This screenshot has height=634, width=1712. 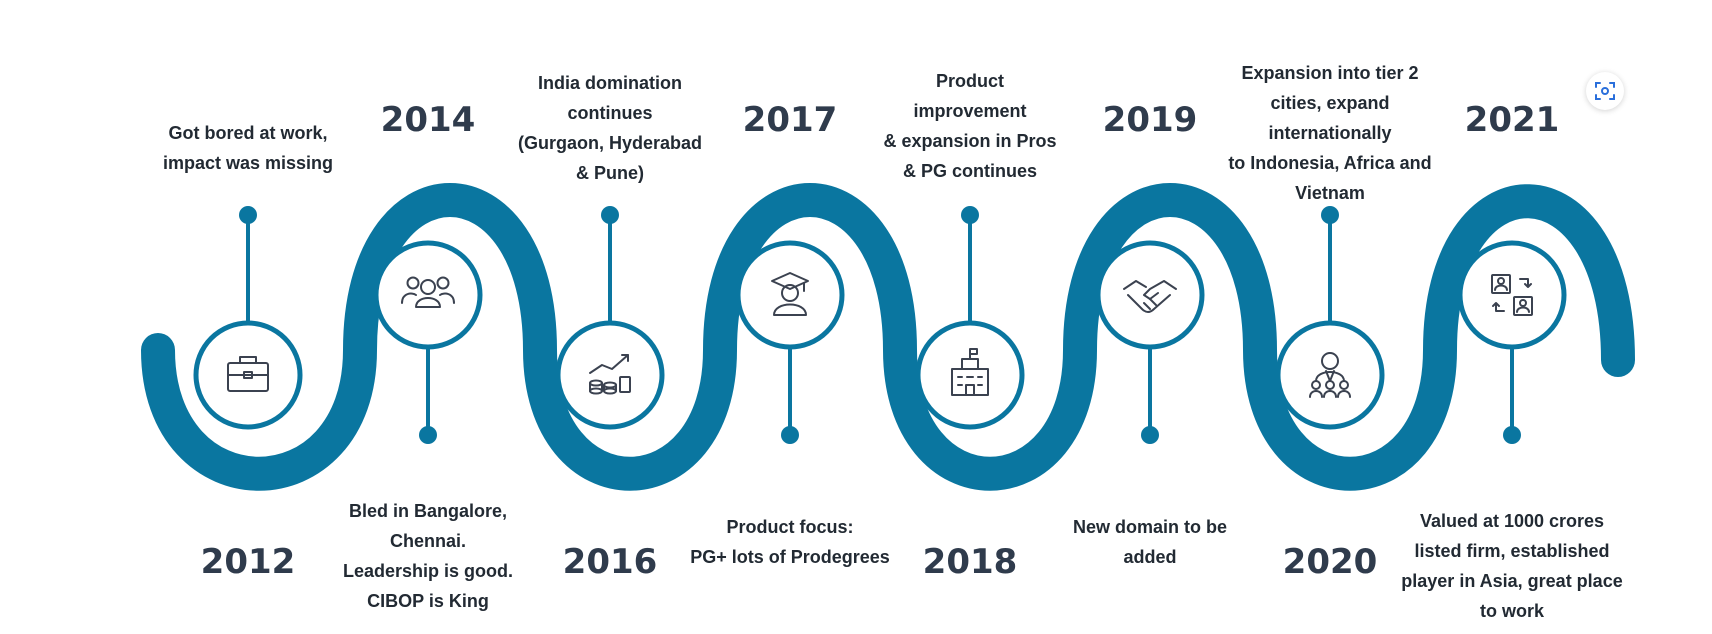 I want to click on description-line: Vietnam, so click(x=1330, y=193).